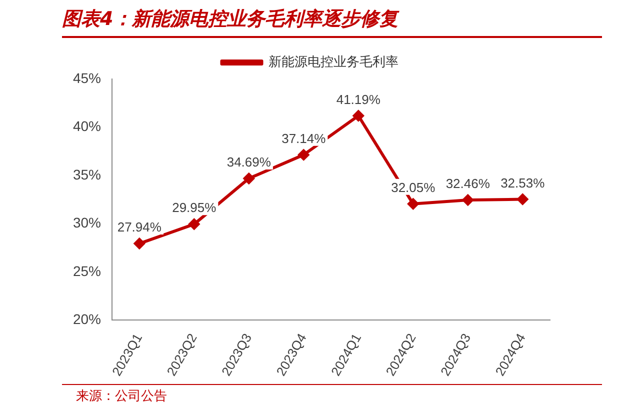 This screenshot has height=416, width=621. I want to click on data-label: 29.95%, so click(194, 208).